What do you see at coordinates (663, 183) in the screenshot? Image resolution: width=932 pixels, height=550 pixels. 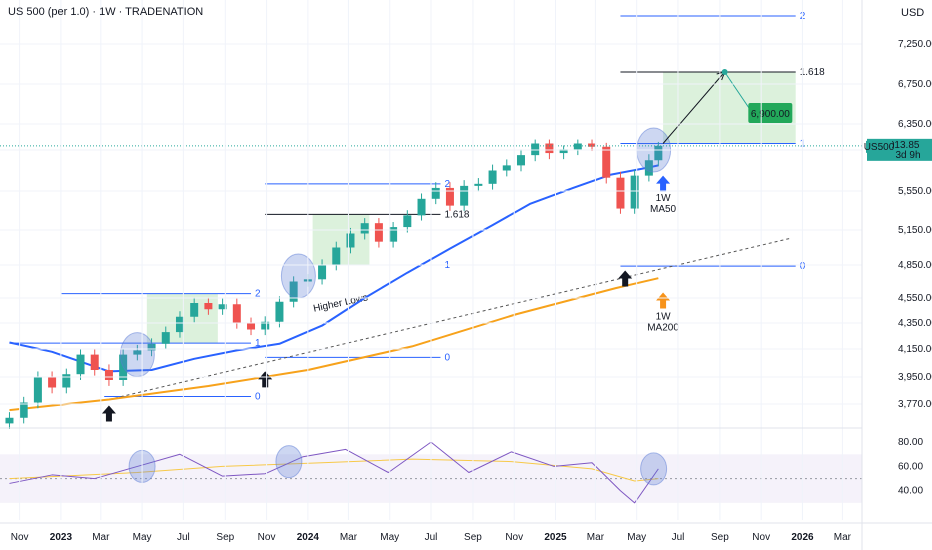 I see `ma50-arrow` at bounding box center [663, 183].